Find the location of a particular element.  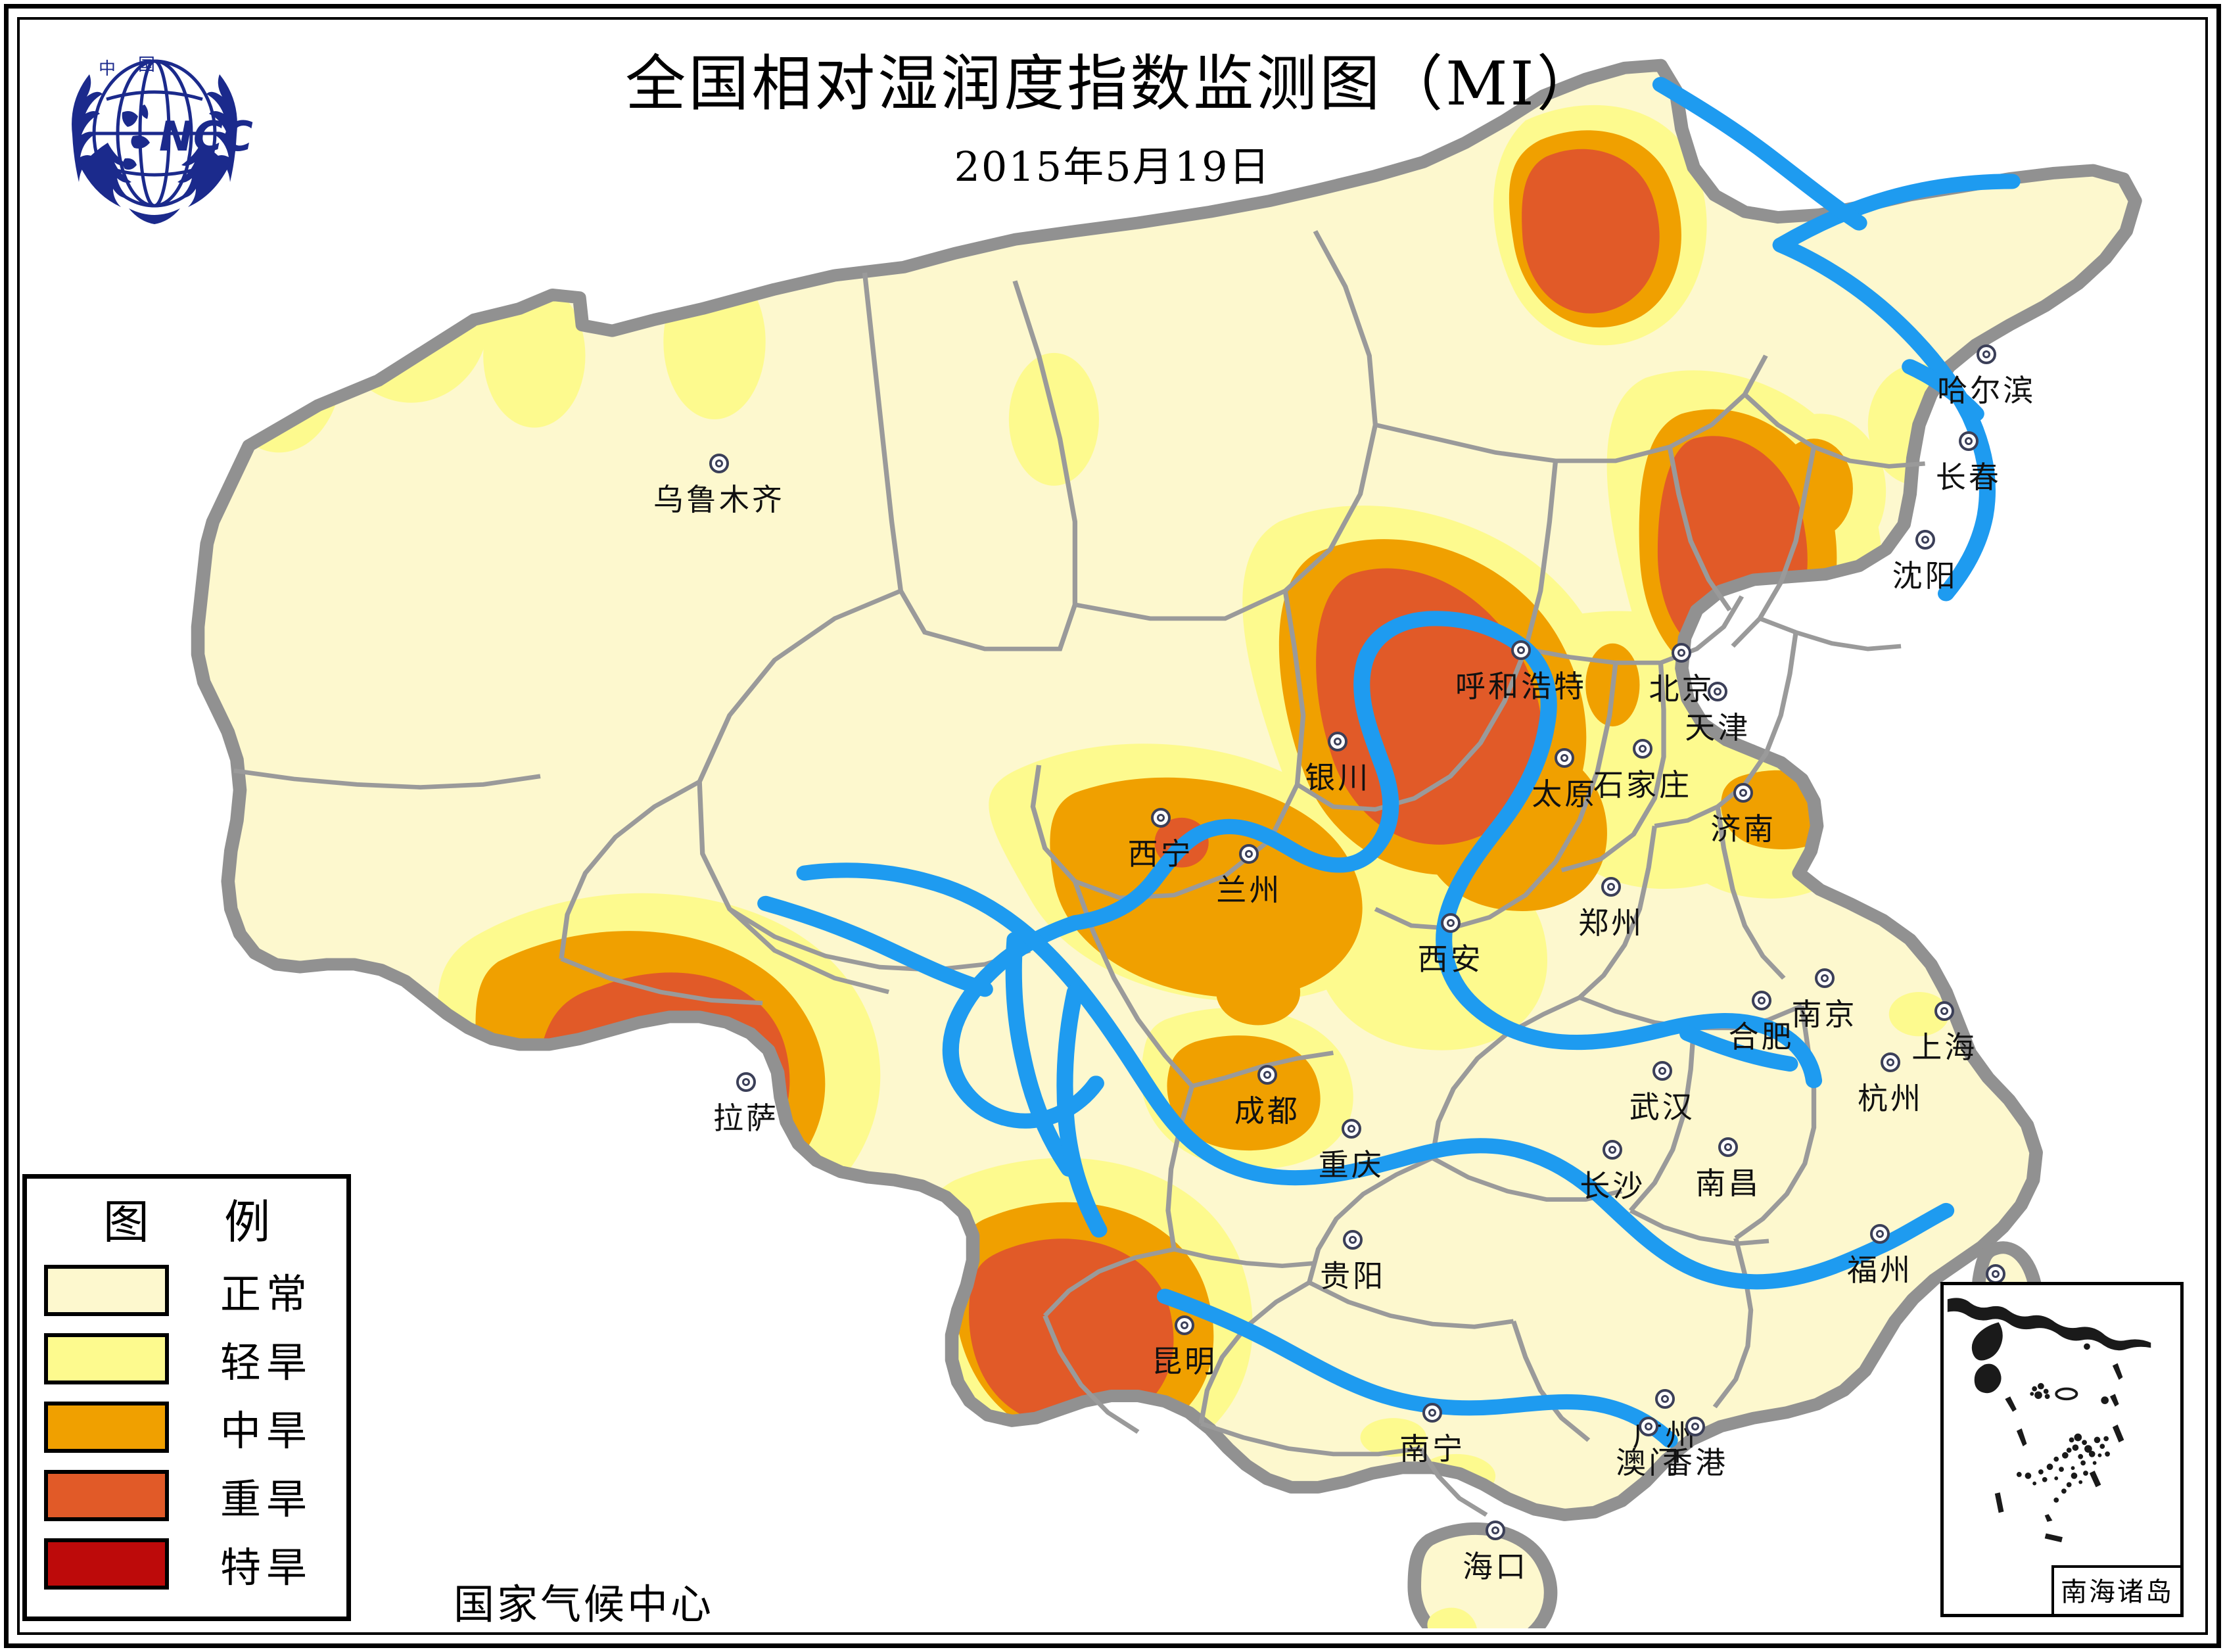

city-label: 呼和浩特 is located at coordinates (1521, 673).